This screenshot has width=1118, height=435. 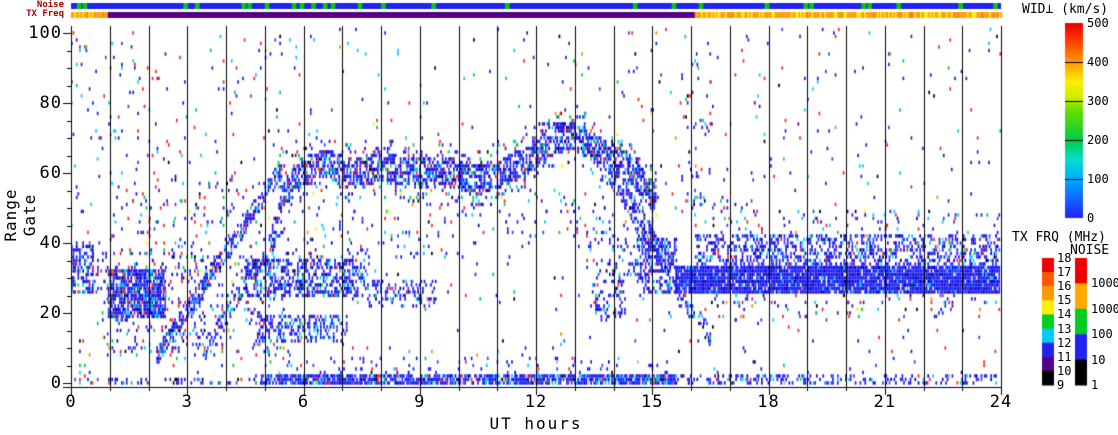 What do you see at coordinates (1095, 385) in the screenshot?
I see `noise-tick-label: 1` at bounding box center [1095, 385].